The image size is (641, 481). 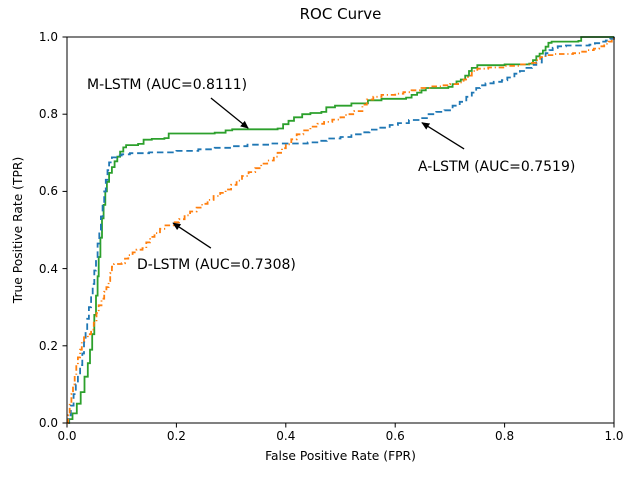 What do you see at coordinates (340, 456) in the screenshot?
I see `x-axis-label: False Positive Rate (FPR)` at bounding box center [340, 456].